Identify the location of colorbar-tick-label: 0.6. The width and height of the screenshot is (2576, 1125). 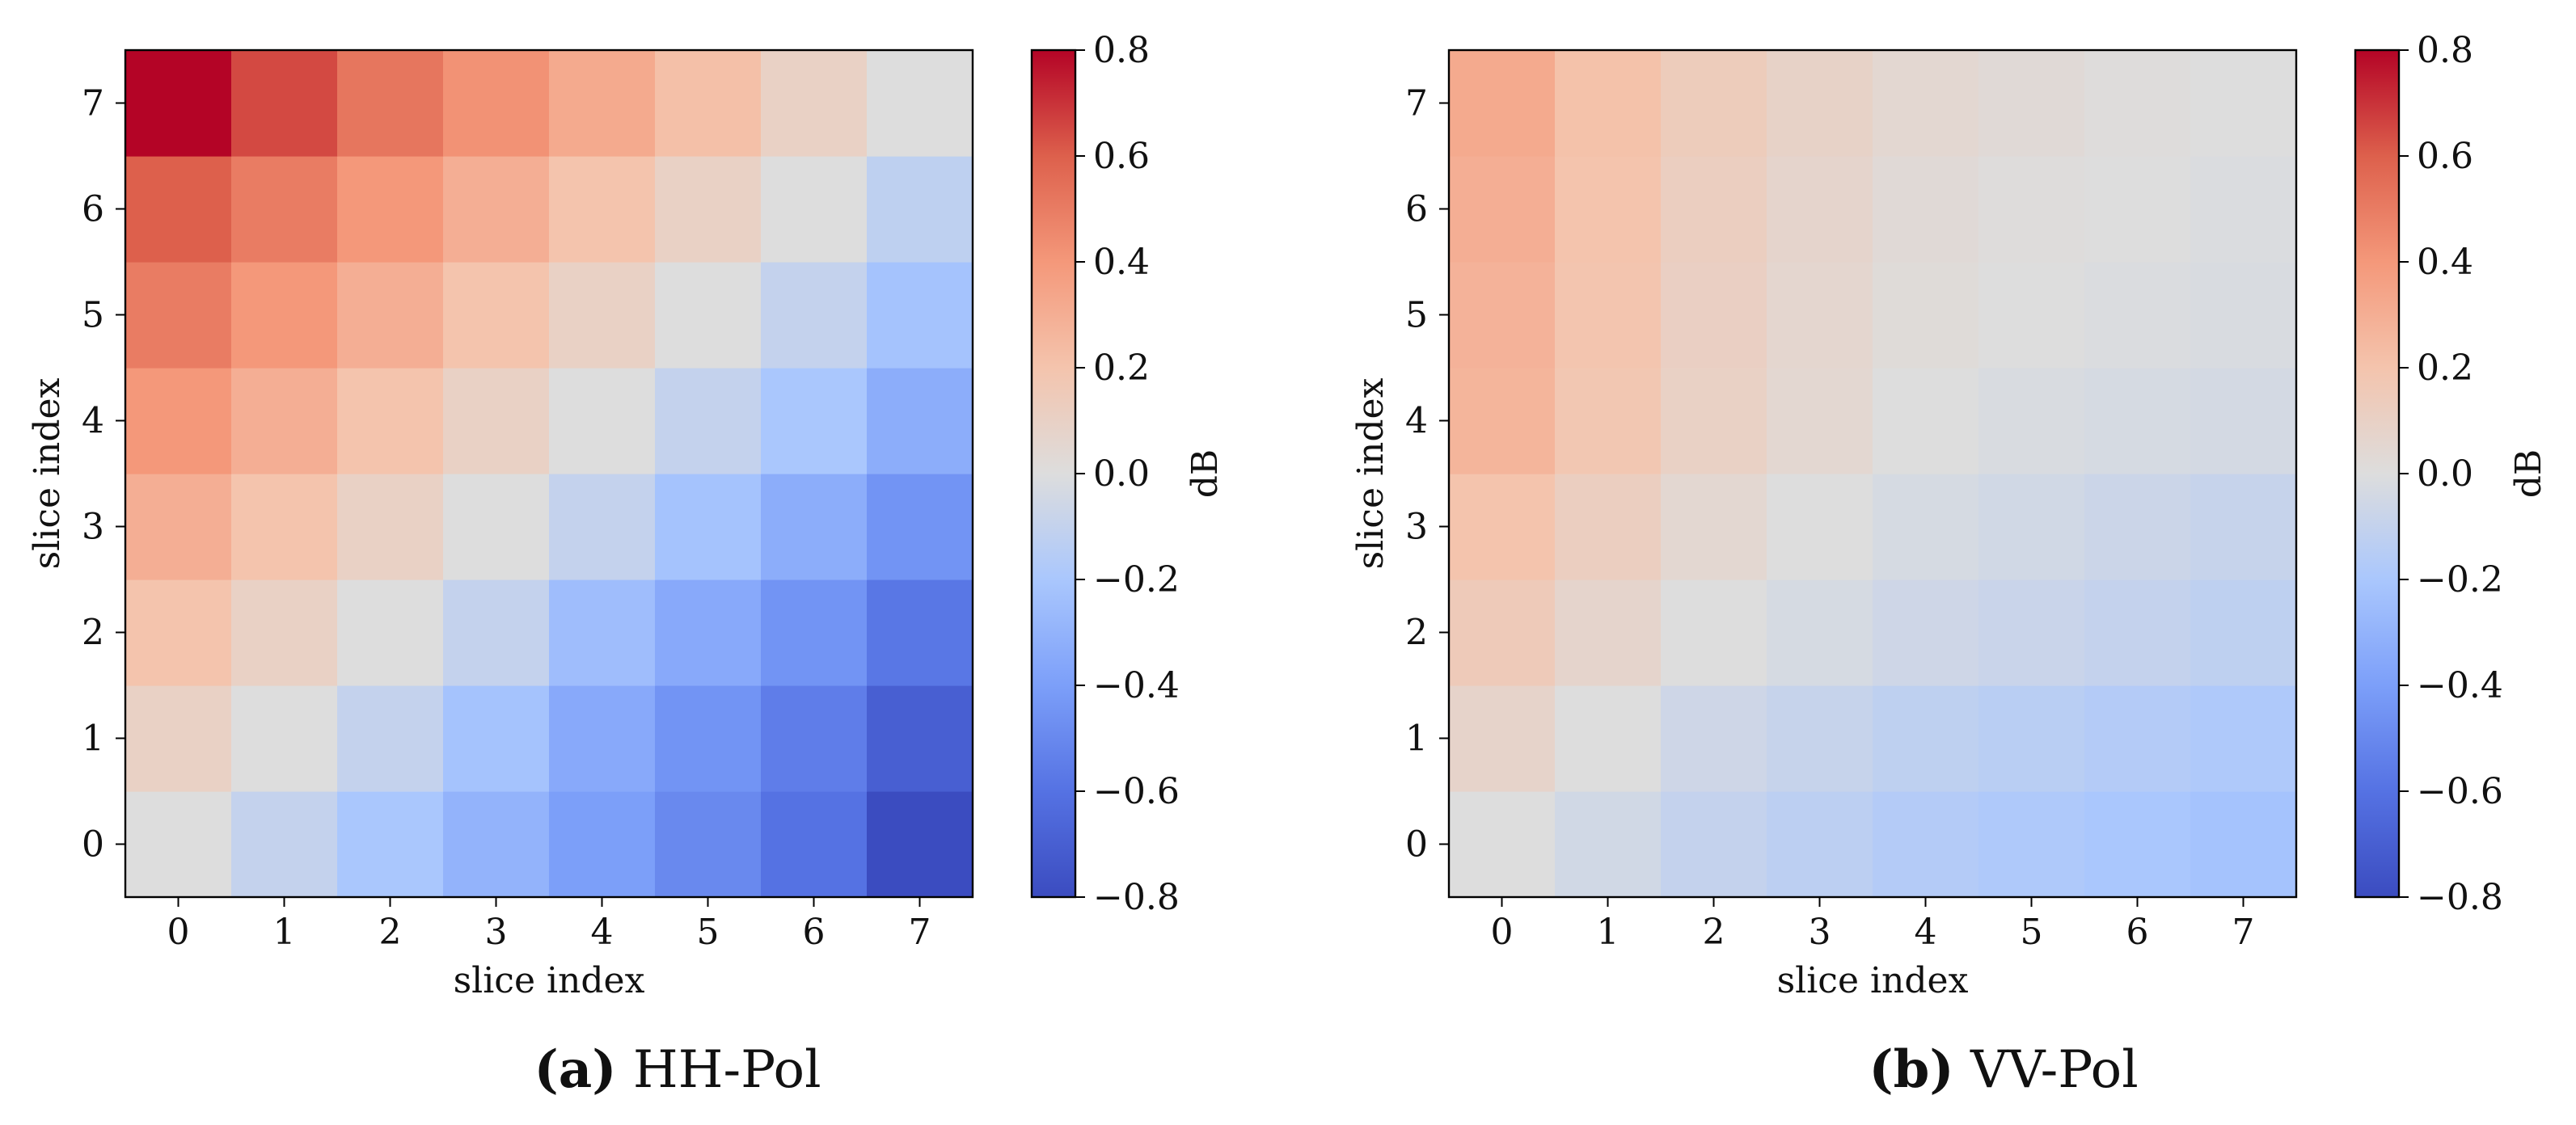
(1121, 157).